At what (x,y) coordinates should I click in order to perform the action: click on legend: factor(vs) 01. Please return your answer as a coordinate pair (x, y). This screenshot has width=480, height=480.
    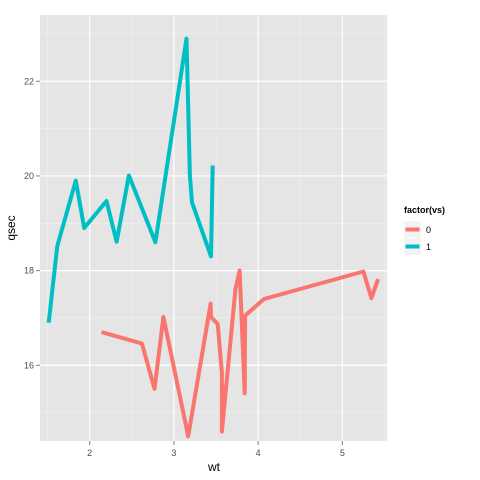
    Looking at the image, I should click on (424, 230).